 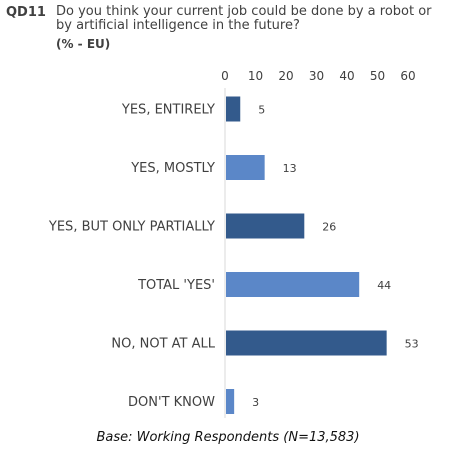 What do you see at coordinates (346, 76) in the screenshot?
I see `x-tick-label: 40` at bounding box center [346, 76].